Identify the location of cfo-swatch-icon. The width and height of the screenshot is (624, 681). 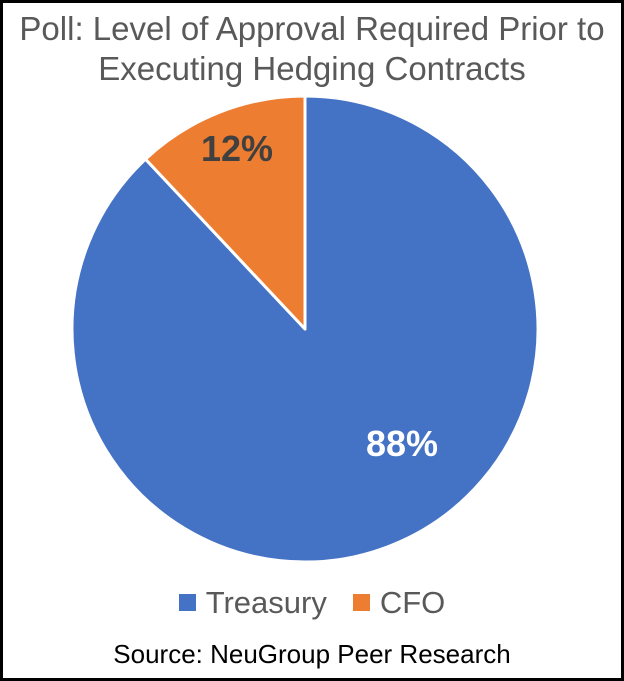
(361, 602).